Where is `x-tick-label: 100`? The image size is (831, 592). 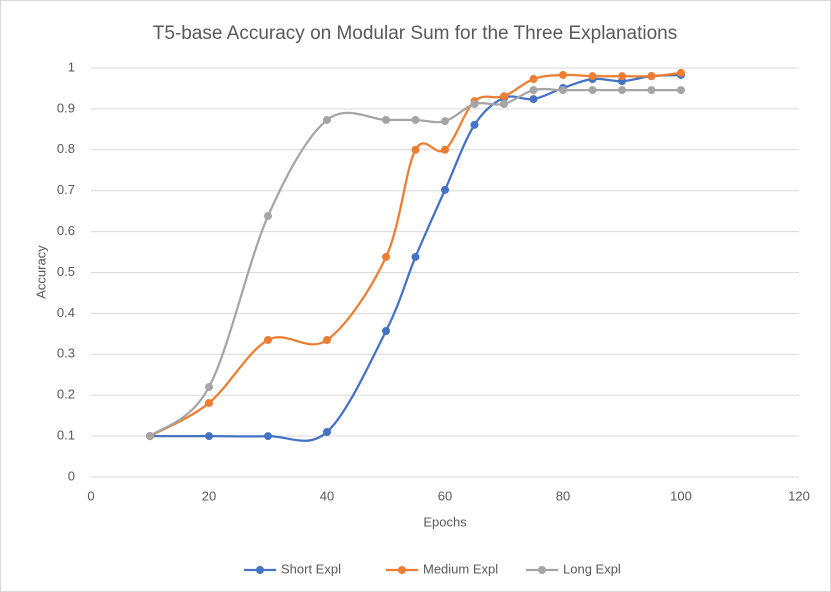
x-tick-label: 100 is located at coordinates (681, 495).